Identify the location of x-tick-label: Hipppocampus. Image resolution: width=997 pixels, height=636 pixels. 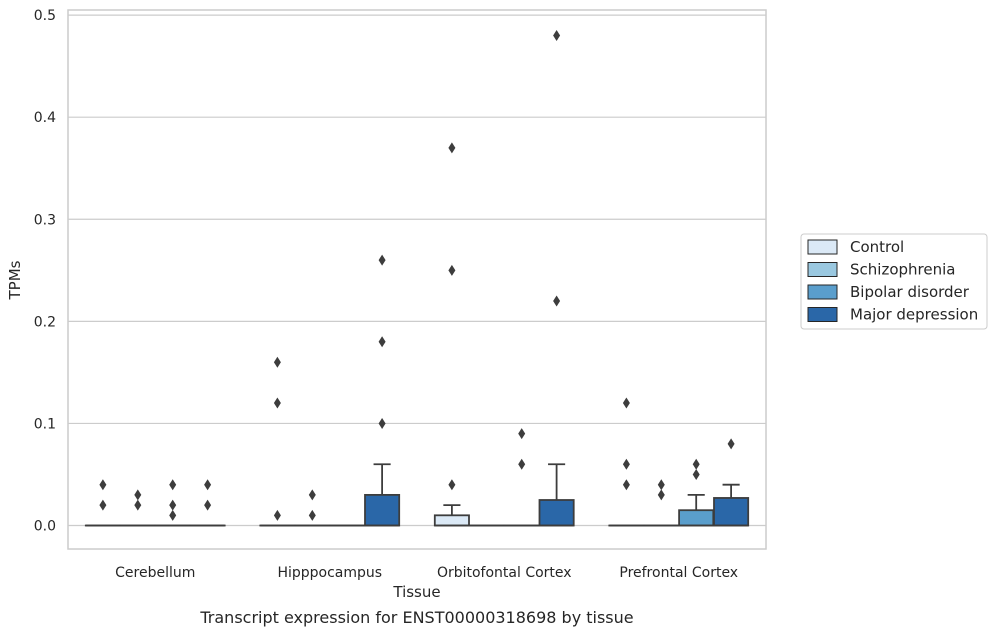
(329, 573).